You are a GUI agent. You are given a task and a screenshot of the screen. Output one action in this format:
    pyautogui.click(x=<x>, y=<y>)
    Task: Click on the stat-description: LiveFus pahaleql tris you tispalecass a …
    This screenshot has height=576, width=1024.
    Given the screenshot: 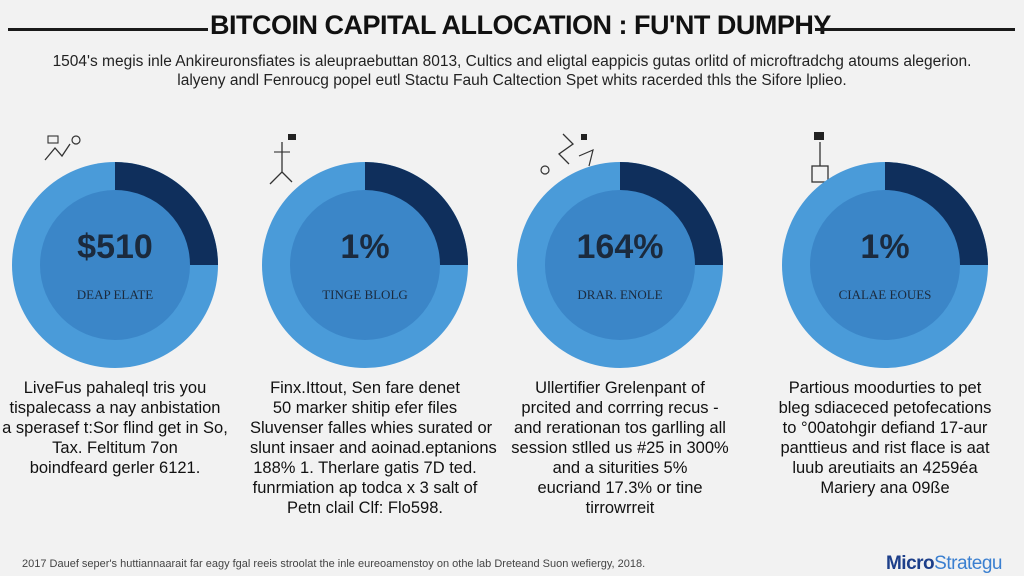 What is the action you would take?
    pyautogui.click(x=115, y=428)
    